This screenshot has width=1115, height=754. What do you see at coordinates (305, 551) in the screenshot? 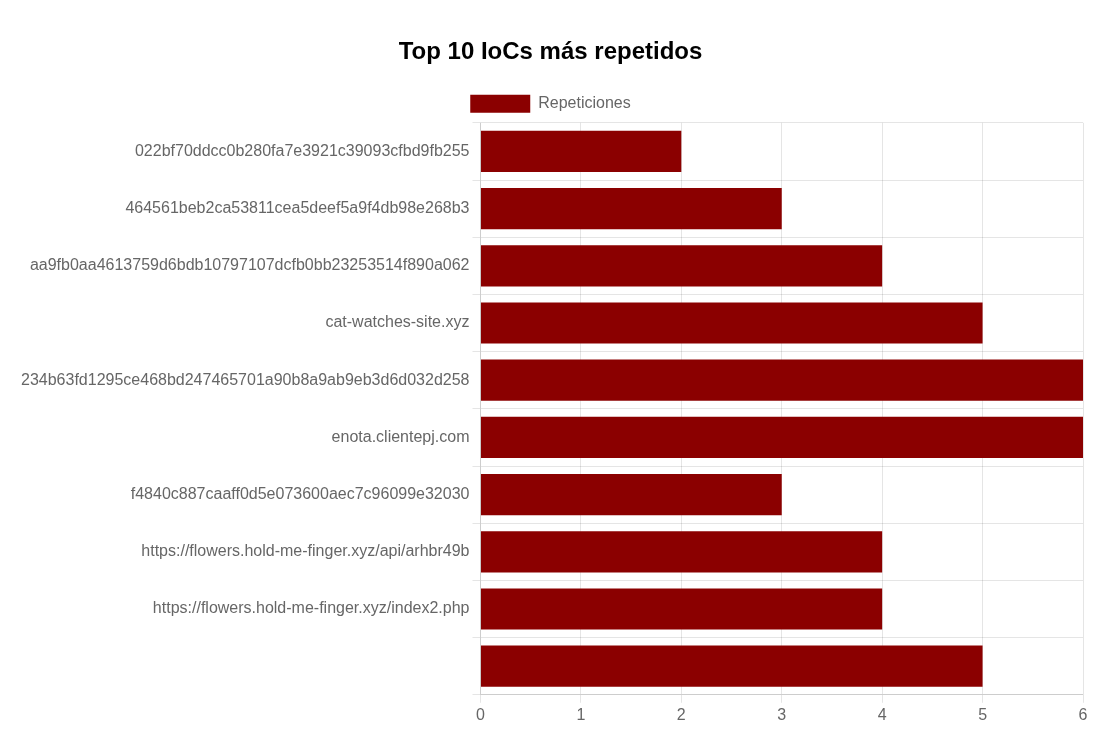
I see `y-tick-label: https://flowers.hold-me-finger.xyz/api/arhbr49b` at bounding box center [305, 551].